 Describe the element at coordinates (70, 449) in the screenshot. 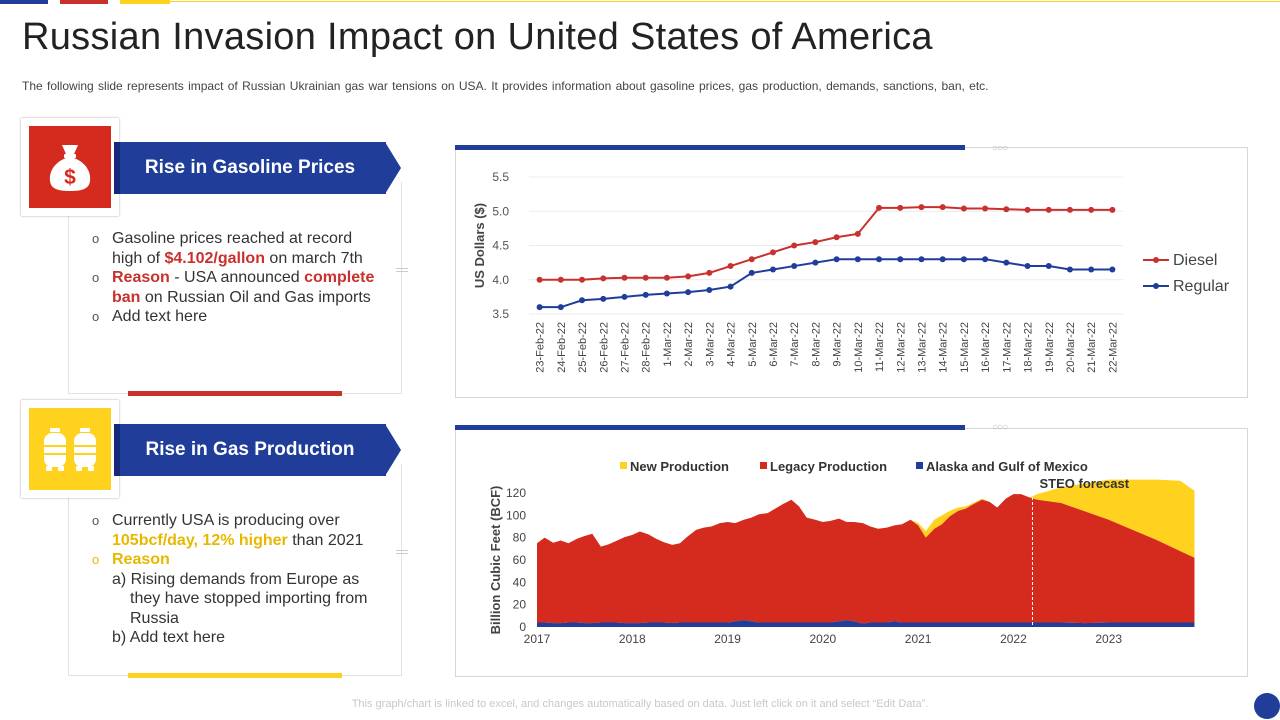

I see `gas-cylinders-icon` at that location.